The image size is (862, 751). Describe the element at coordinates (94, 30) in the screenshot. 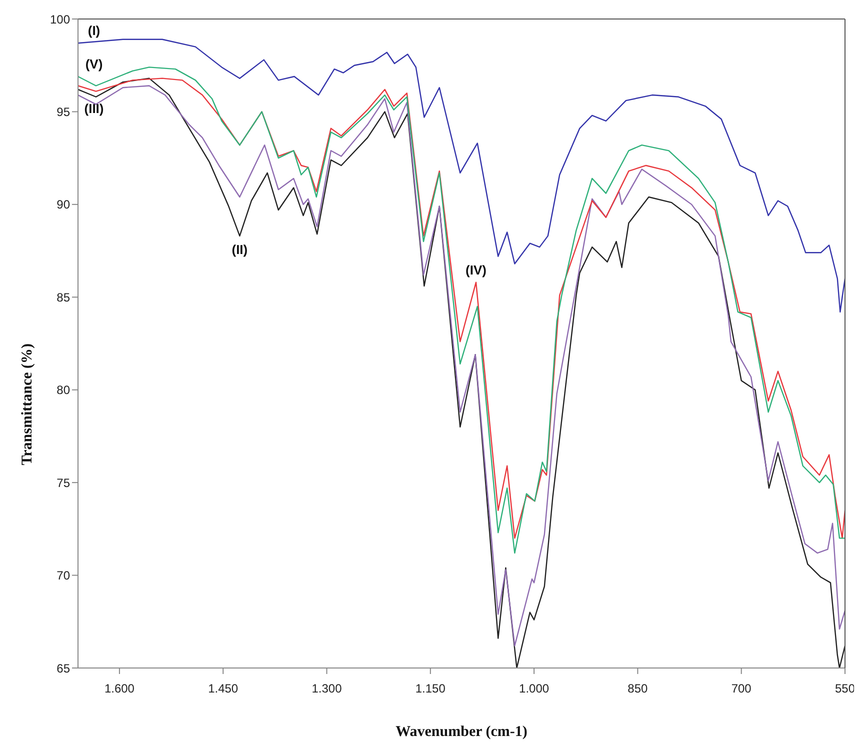

I see `annotation: (I)` at that location.